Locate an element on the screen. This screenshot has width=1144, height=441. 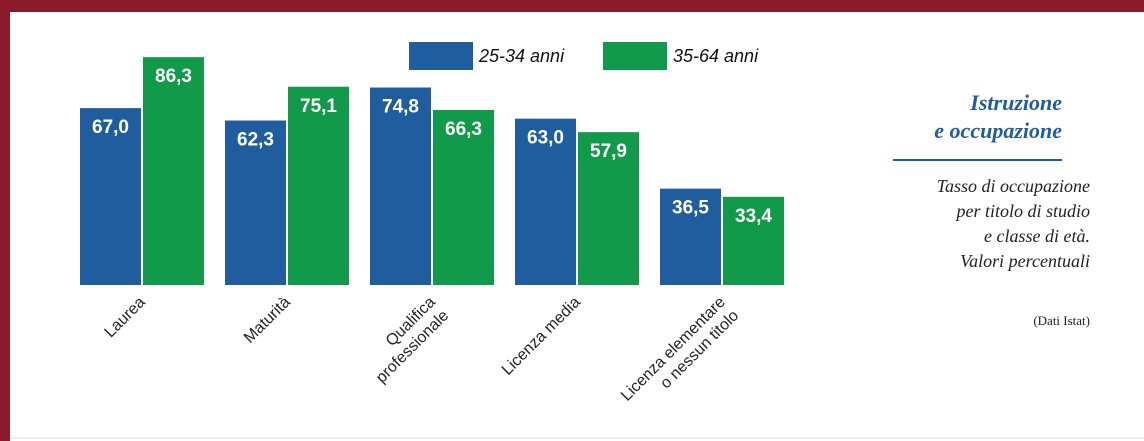
legend-label: 25-34 anni is located at coordinates (521, 56).